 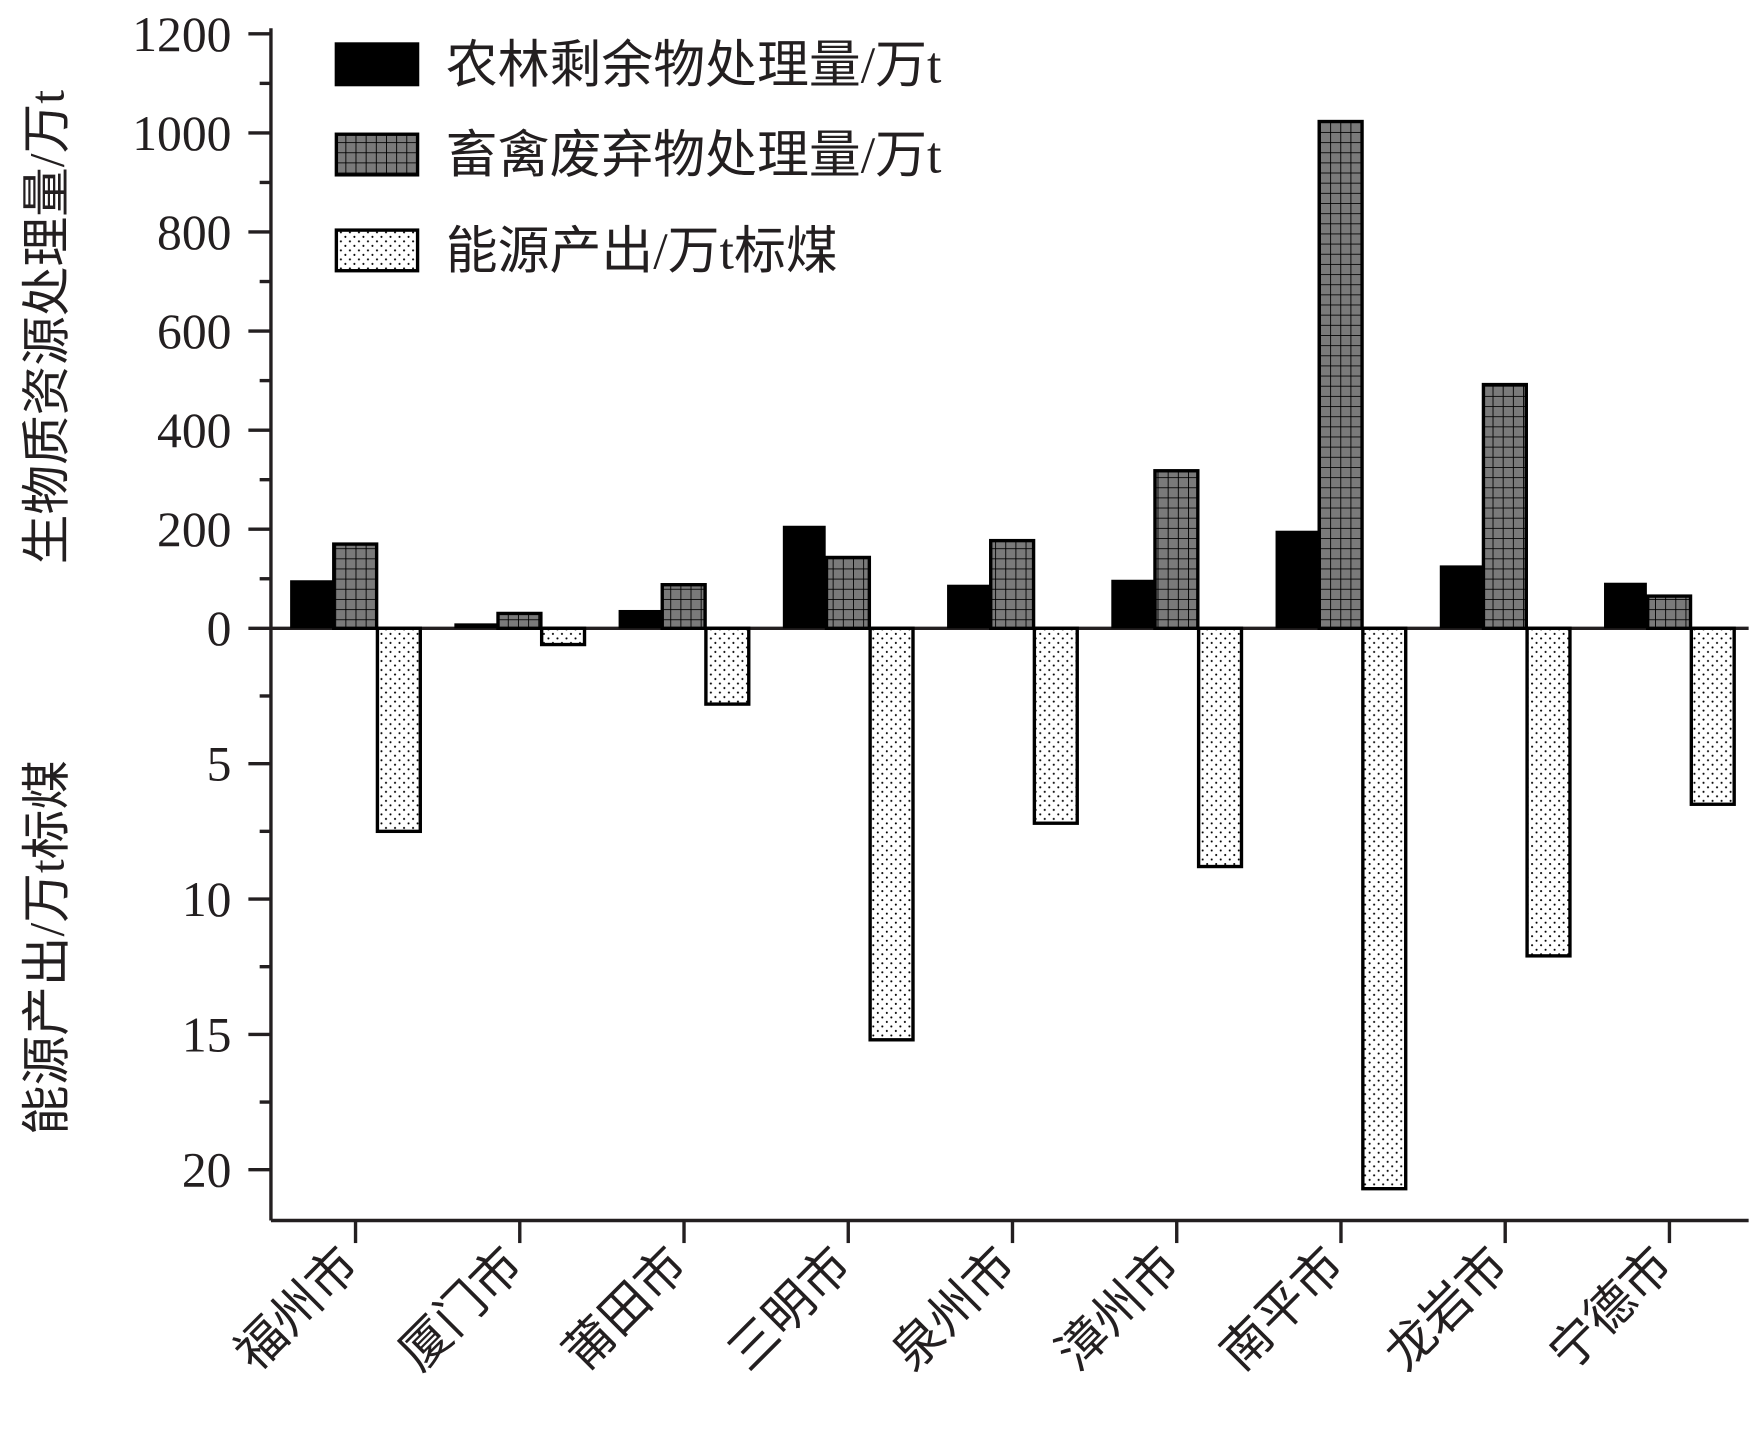 What do you see at coordinates (694, 65) in the screenshot?
I see `legend-label: 农林剩余物处理量/万t` at bounding box center [694, 65].